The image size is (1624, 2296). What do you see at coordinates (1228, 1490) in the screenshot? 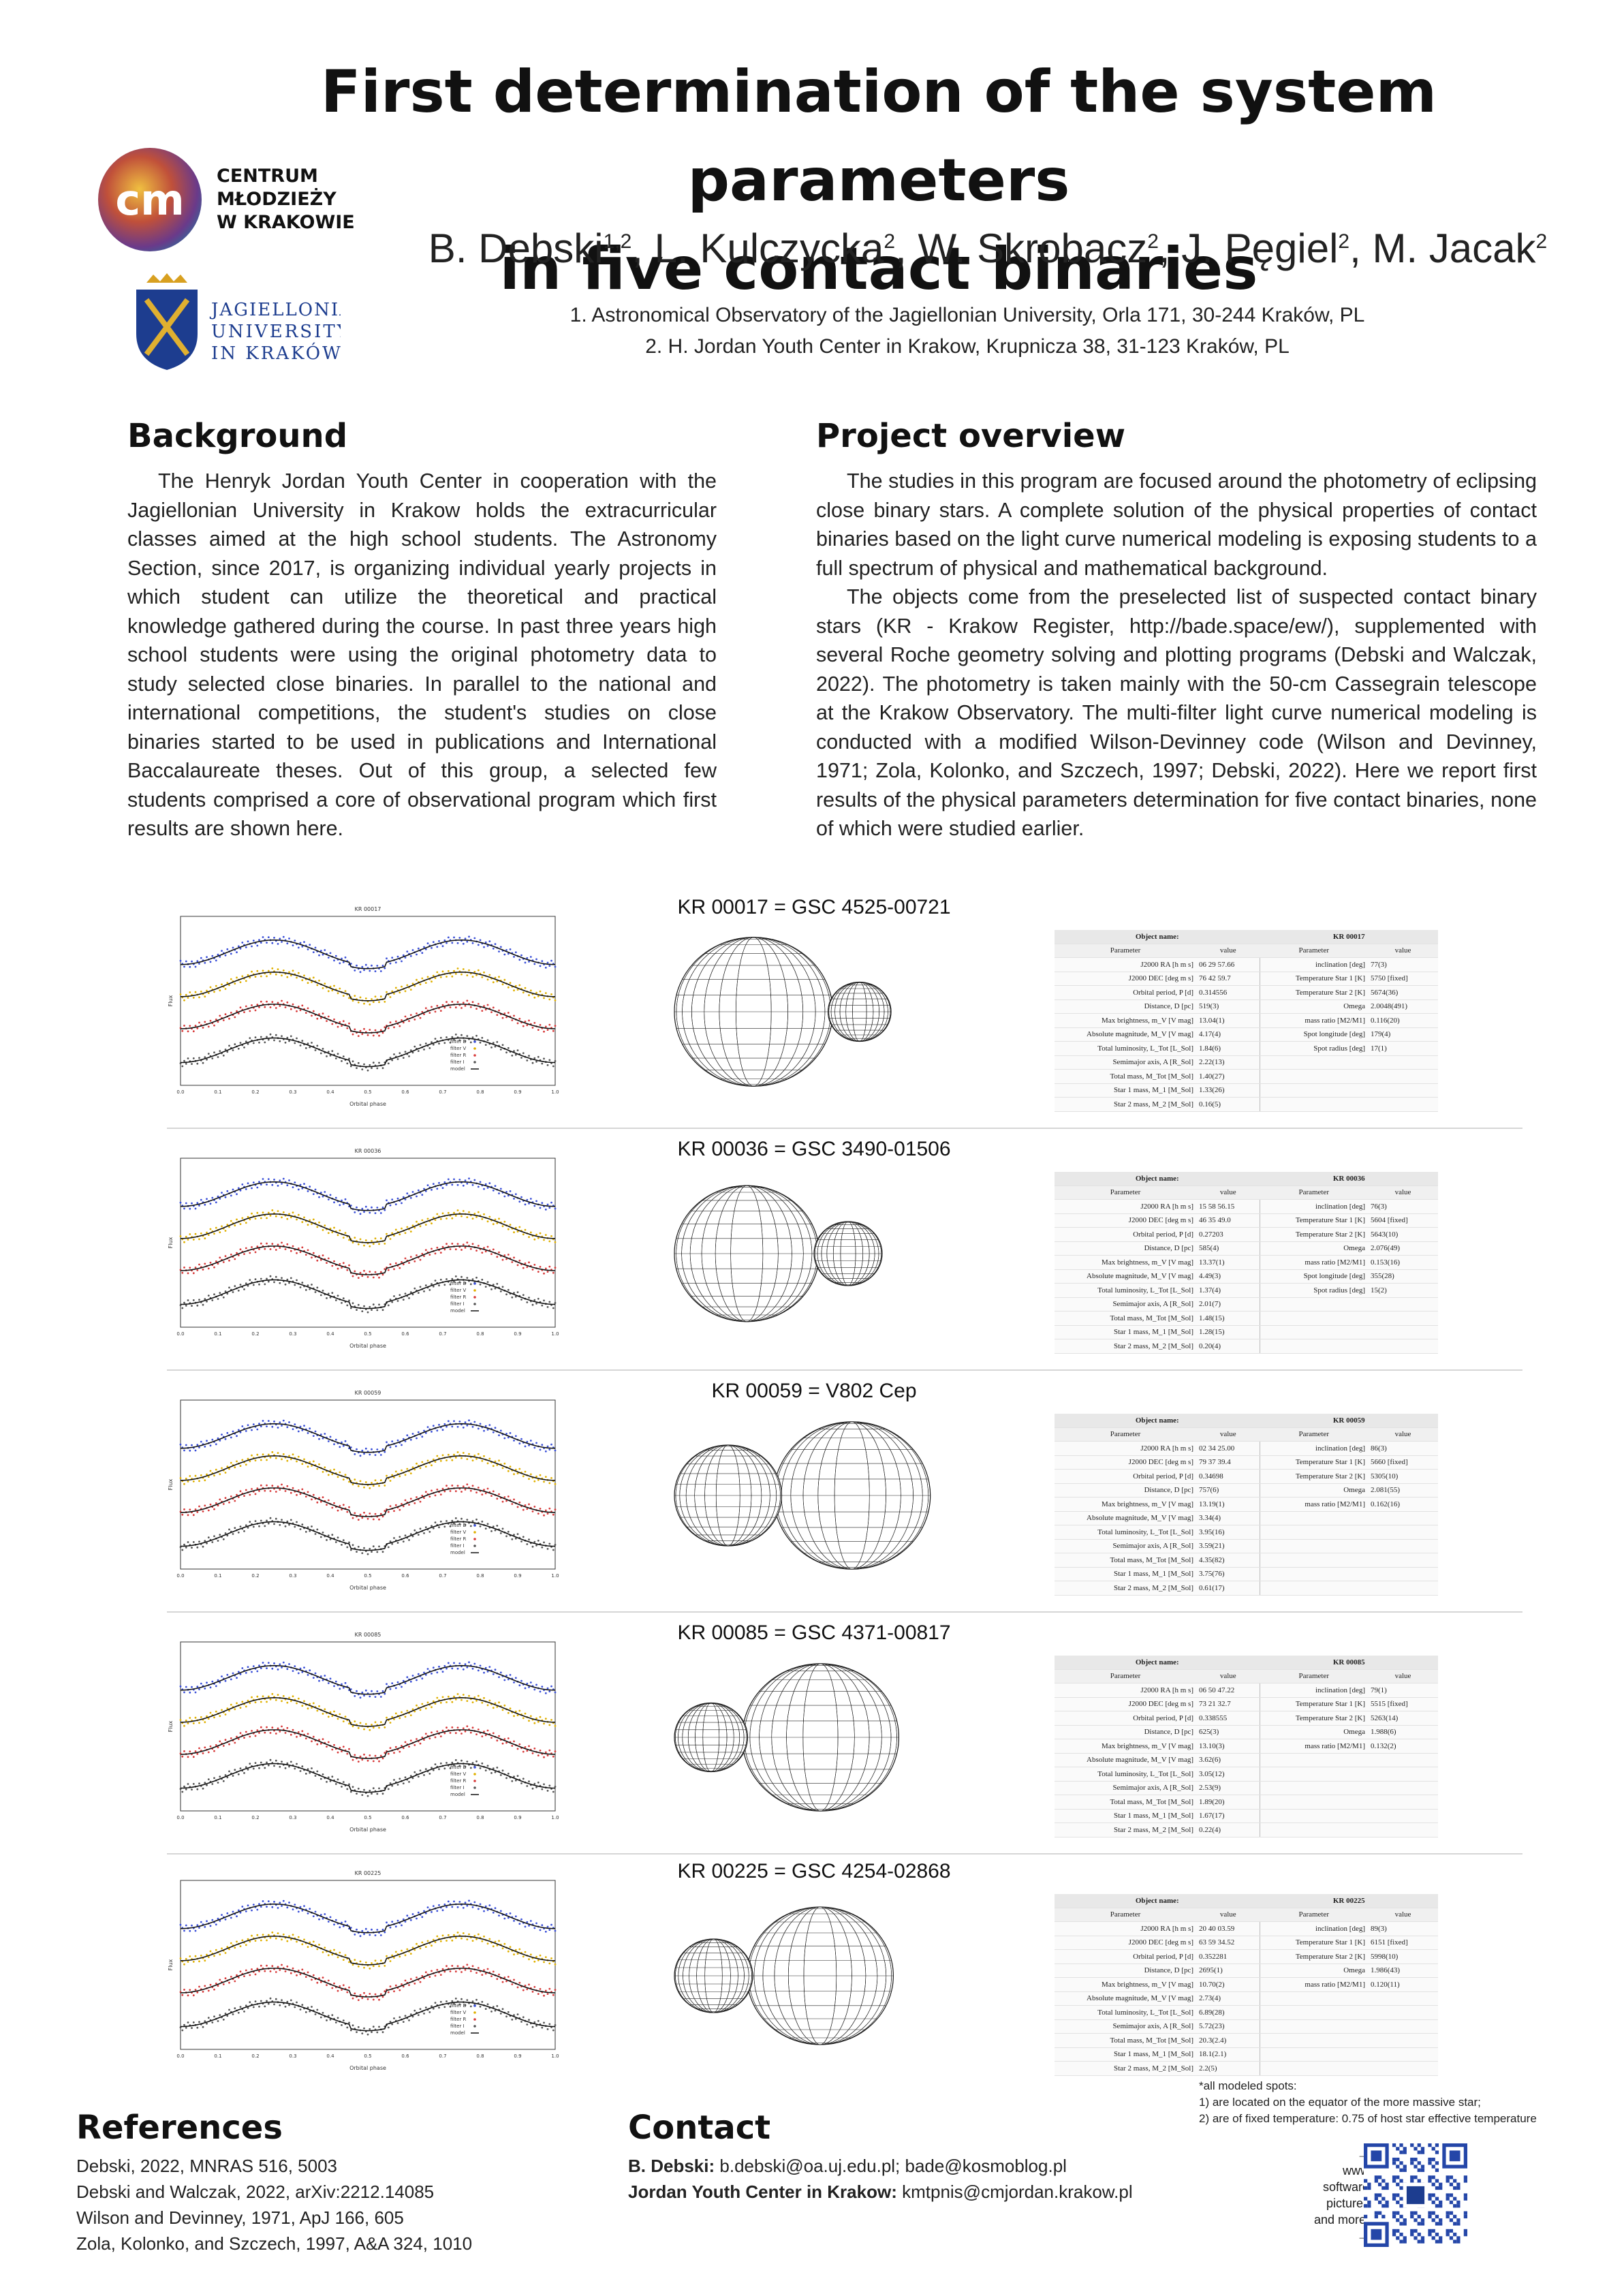
I see `param-value: 757(6)` at bounding box center [1228, 1490].